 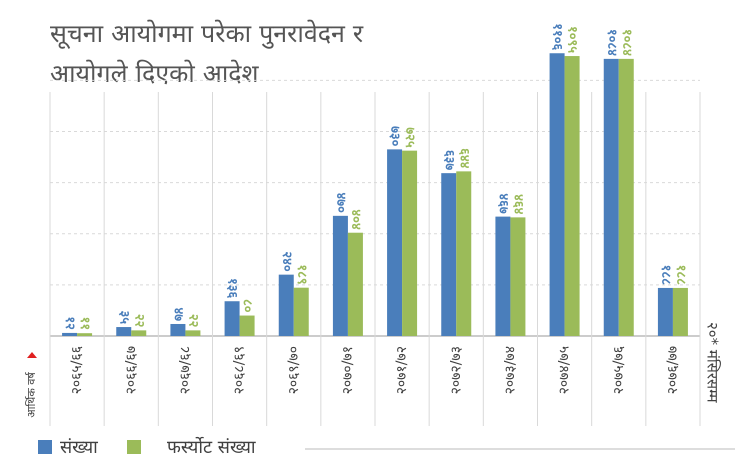 What do you see at coordinates (286, 261) in the screenshot?
I see `data-label: २४०` at bounding box center [286, 261].